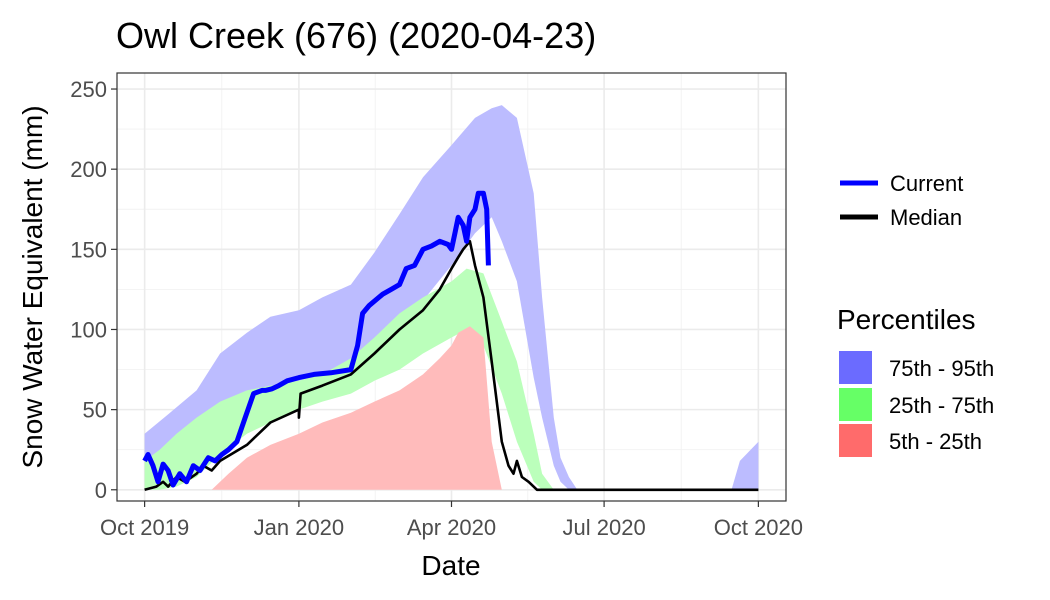  Describe the element at coordinates (88, 249) in the screenshot. I see `y-tick-label: 150` at that location.